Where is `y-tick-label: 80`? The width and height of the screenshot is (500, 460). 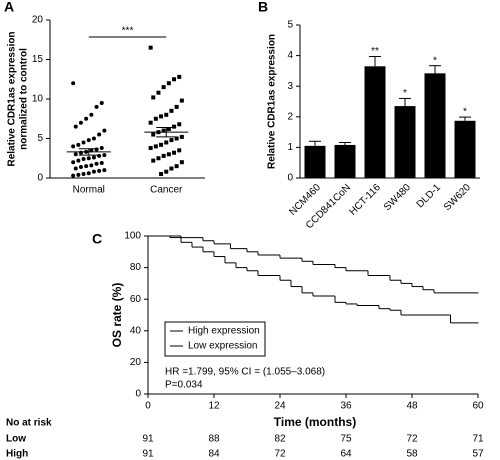
y-tick-label: 80 is located at coordinates (136, 267).